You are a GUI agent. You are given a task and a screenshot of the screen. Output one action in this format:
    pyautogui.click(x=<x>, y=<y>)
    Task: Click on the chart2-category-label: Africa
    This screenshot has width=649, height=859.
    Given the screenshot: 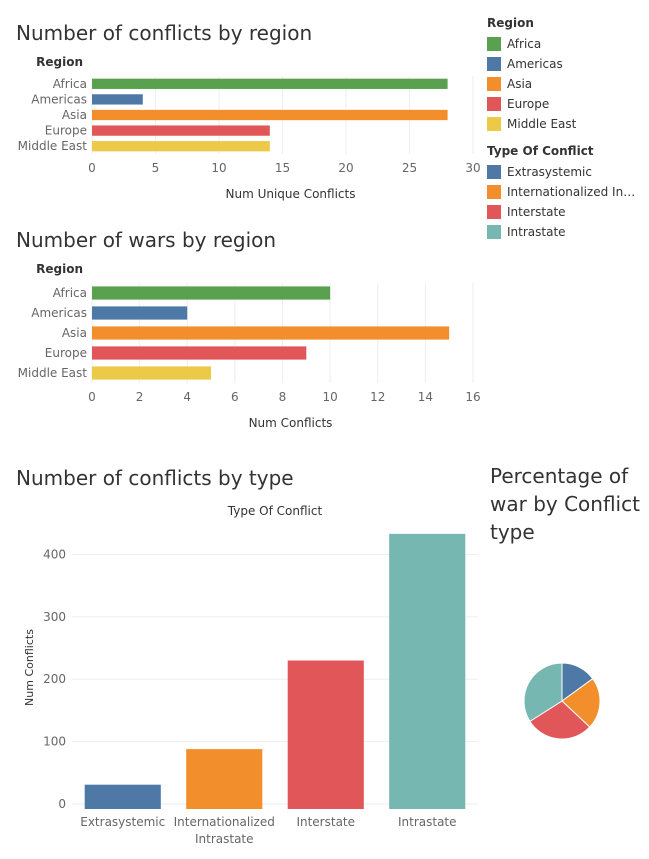 What is the action you would take?
    pyautogui.click(x=70, y=293)
    